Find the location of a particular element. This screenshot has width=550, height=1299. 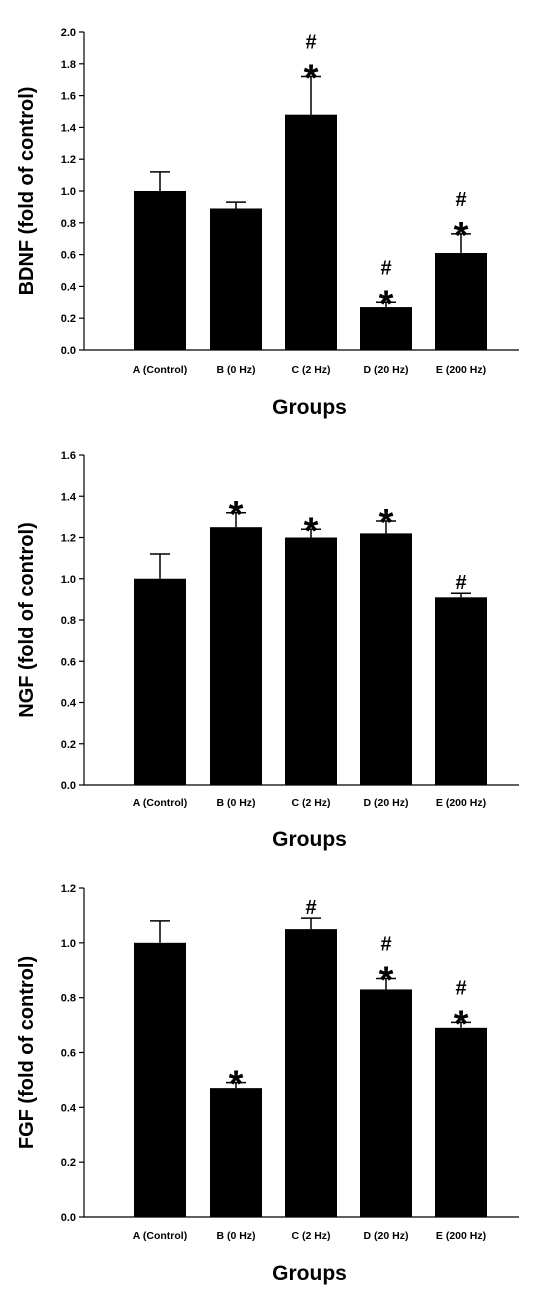

y-axis-title: BDNF (fold of control) is located at coordinates (27, 191).